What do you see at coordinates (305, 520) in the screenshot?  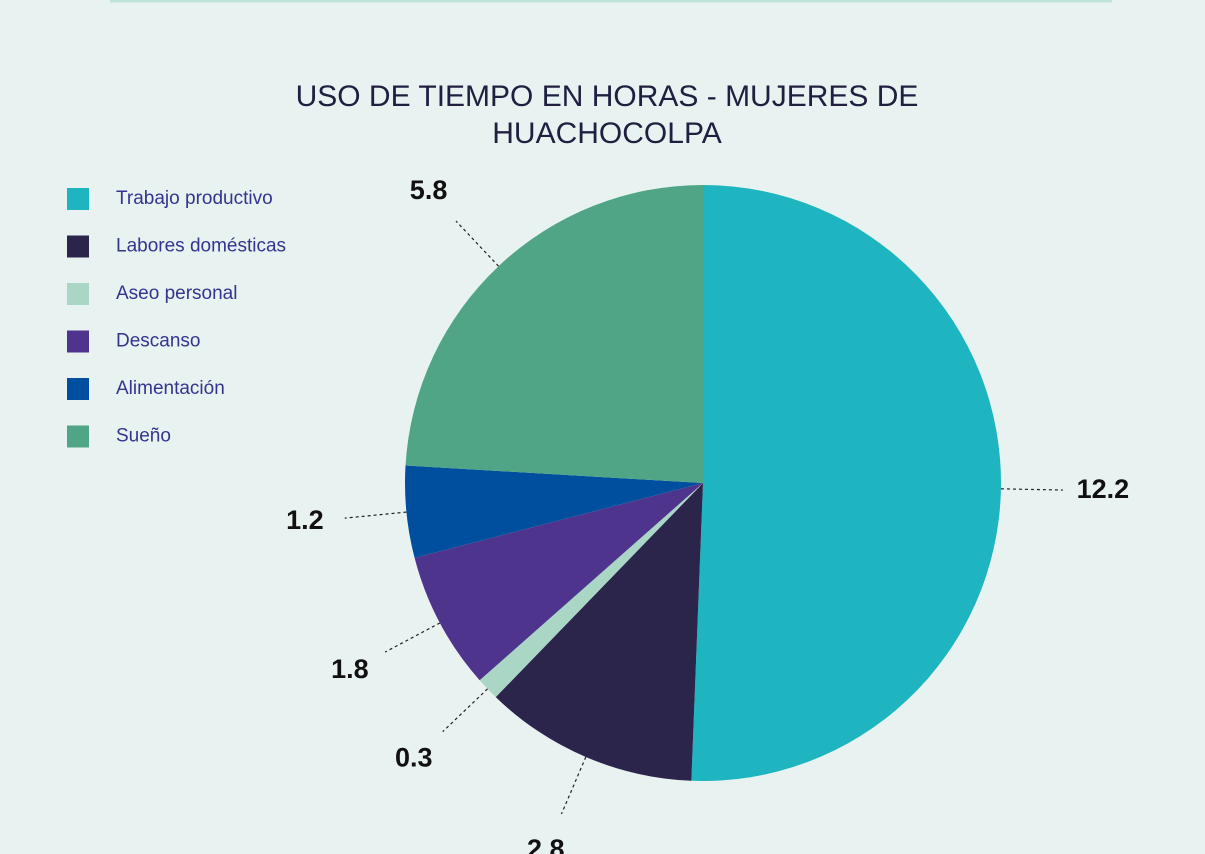 I see `data-label: 1.2` at bounding box center [305, 520].